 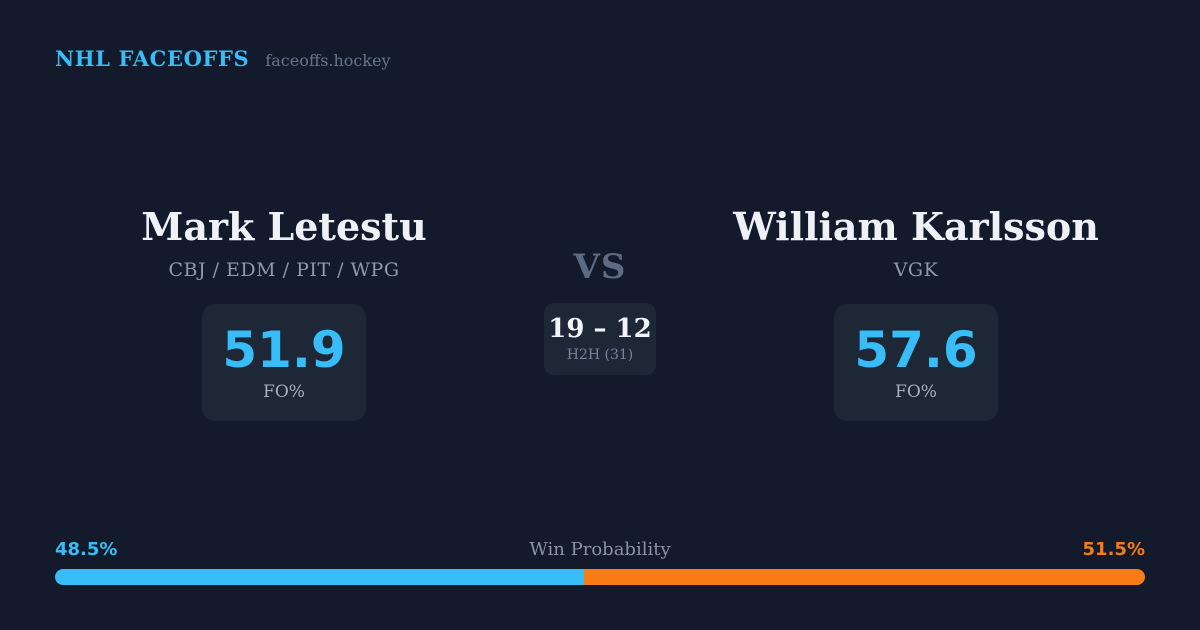 I want to click on faceoff-pct-label-left: FO%, so click(x=284, y=391).